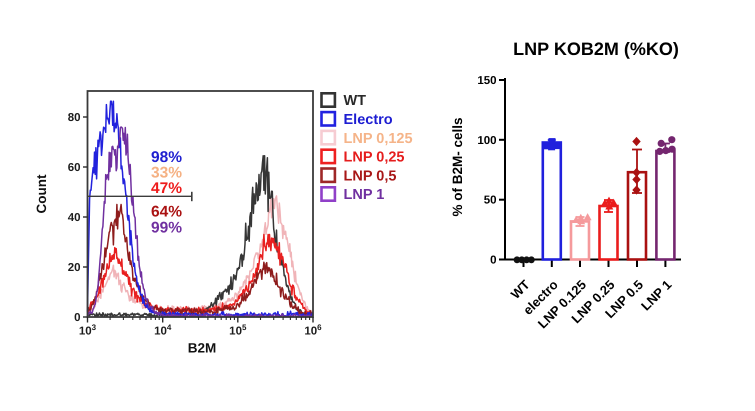 The image size is (755, 411). Describe the element at coordinates (163, 330) in the screenshot. I see `svg-text: 104` at that location.